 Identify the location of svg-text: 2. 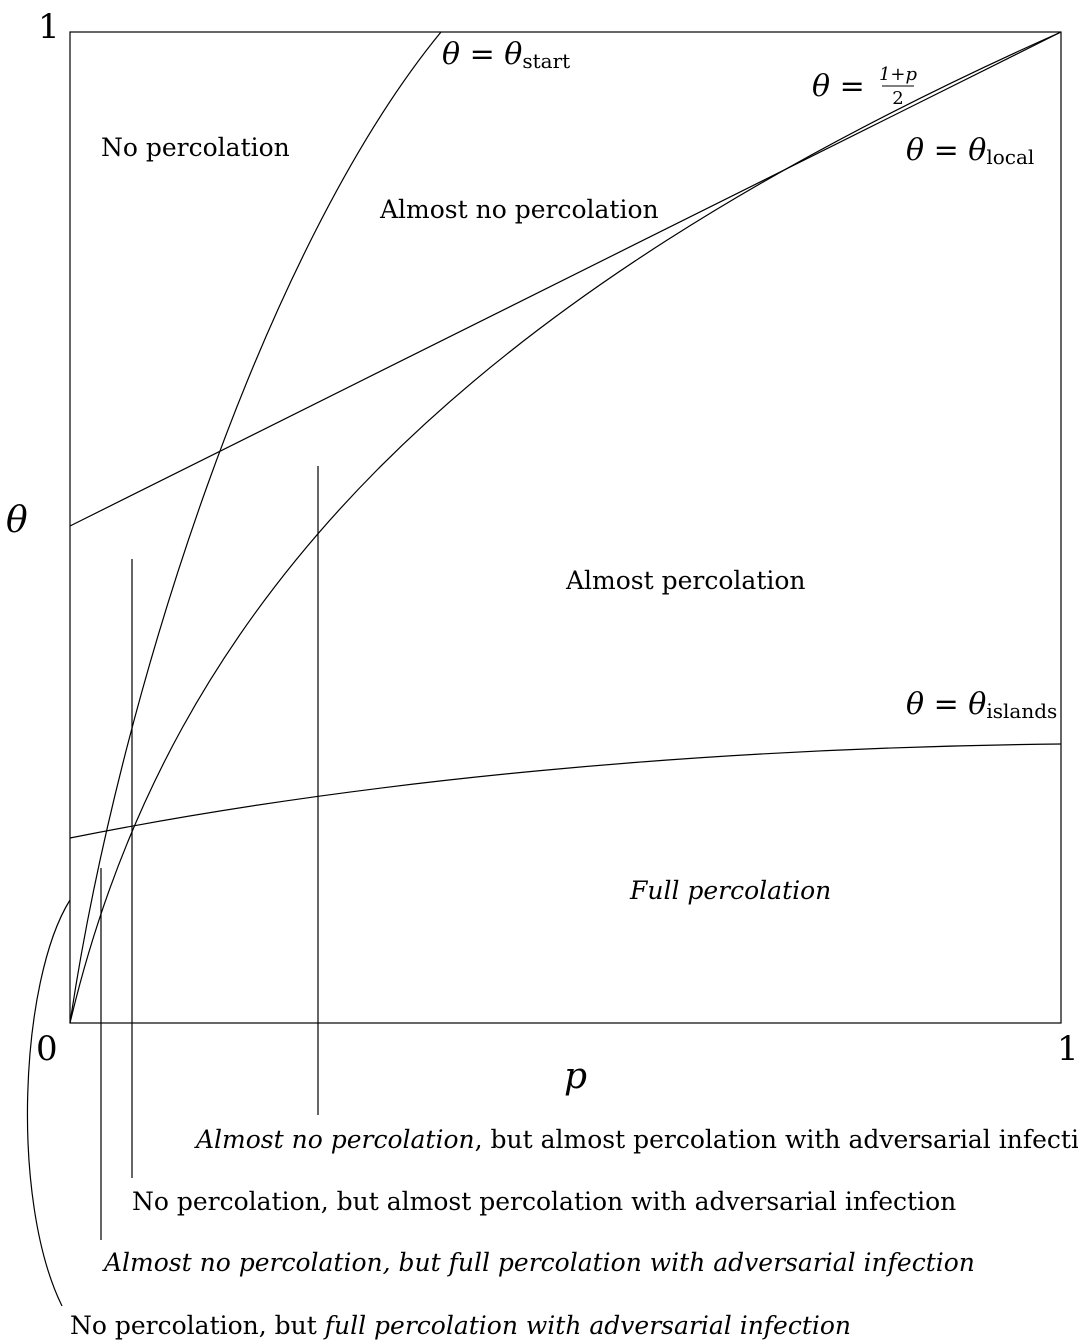
(897, 98).